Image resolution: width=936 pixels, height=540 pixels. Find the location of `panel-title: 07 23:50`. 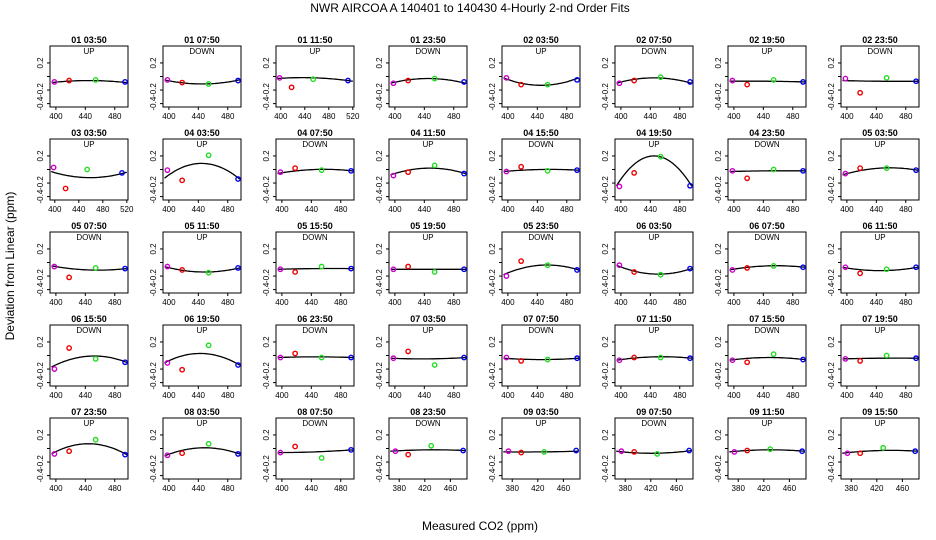

panel-title: 07 23:50 is located at coordinates (89, 412).